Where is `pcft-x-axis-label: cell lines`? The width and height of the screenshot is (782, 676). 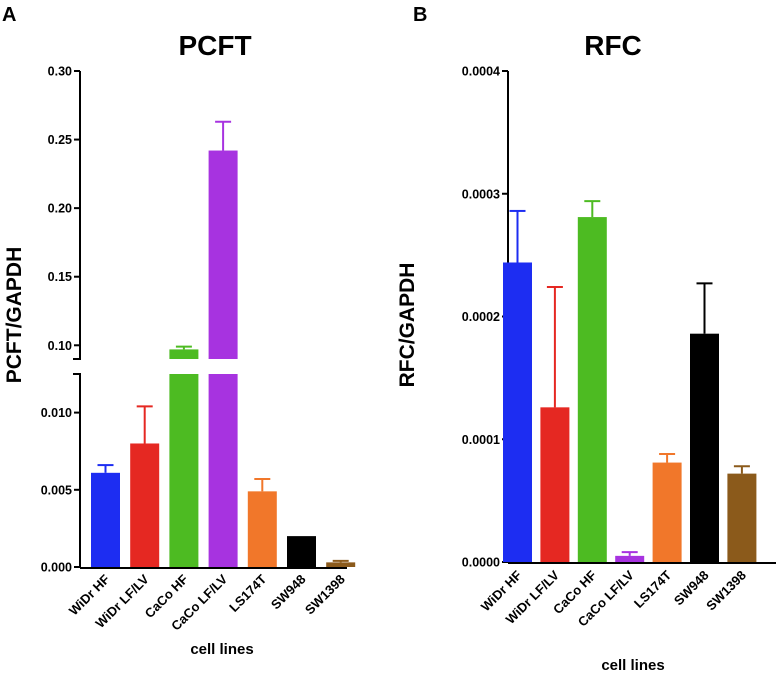 pcft-x-axis-label: cell lines is located at coordinates (221, 649).